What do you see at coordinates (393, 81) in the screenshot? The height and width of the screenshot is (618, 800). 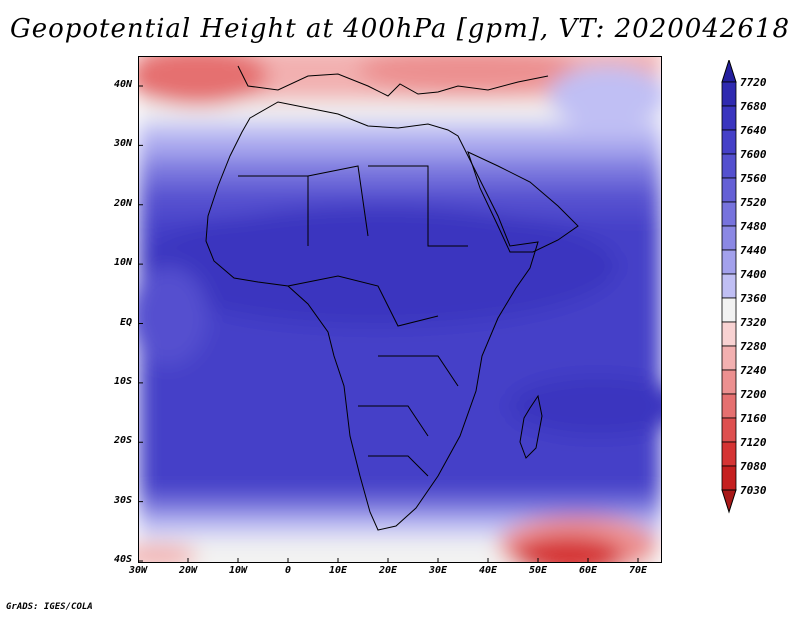 I see `europe-coastline` at bounding box center [393, 81].